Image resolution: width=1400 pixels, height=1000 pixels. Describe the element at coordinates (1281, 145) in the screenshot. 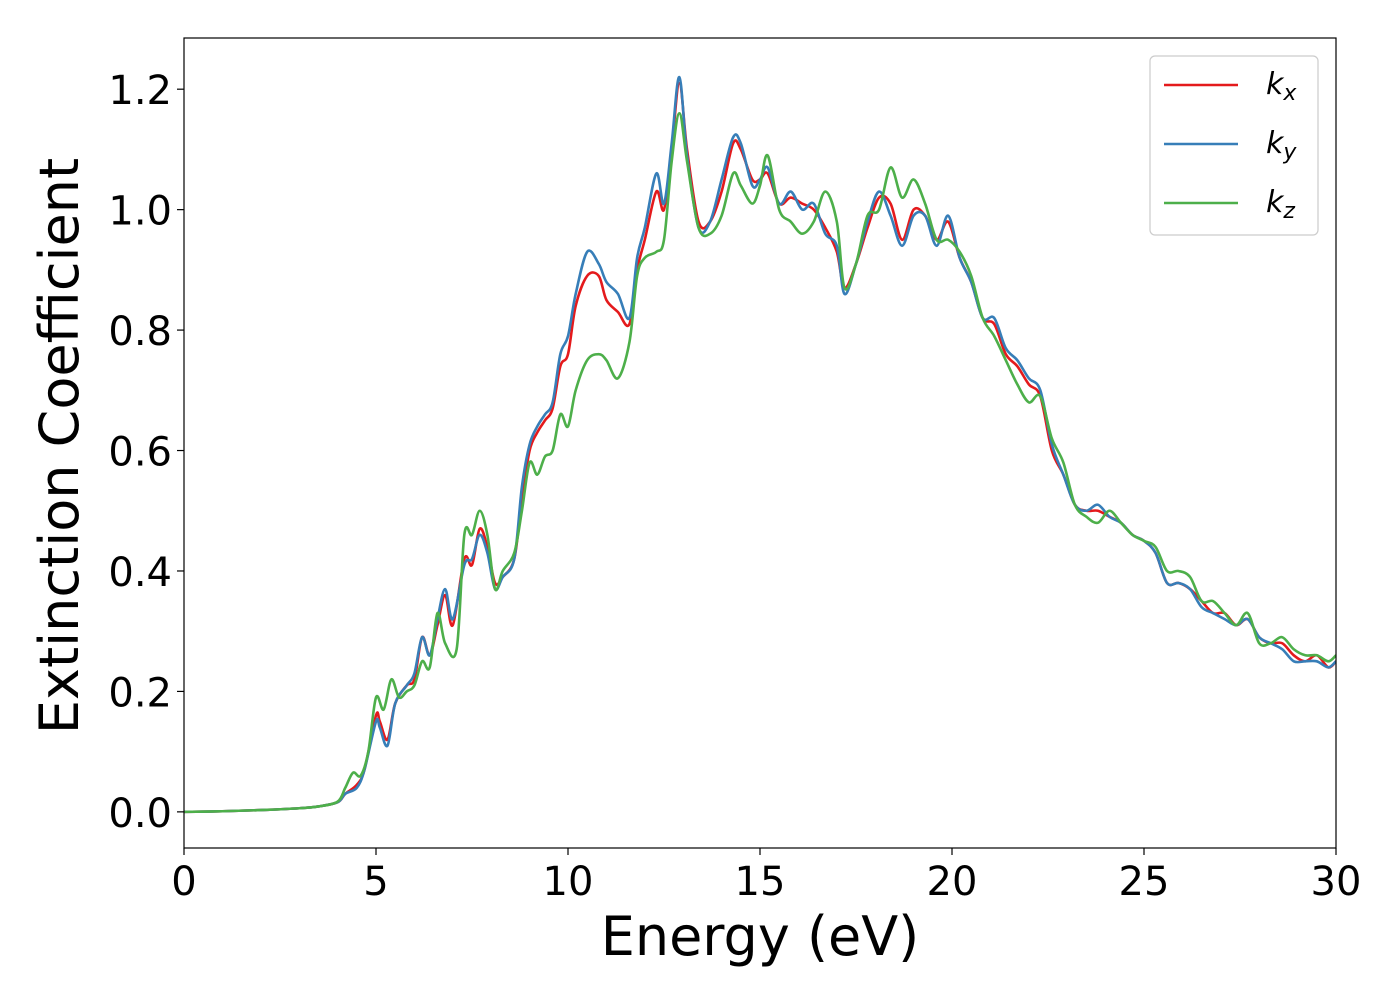

I see `legend-label-k-y: ky` at that location.